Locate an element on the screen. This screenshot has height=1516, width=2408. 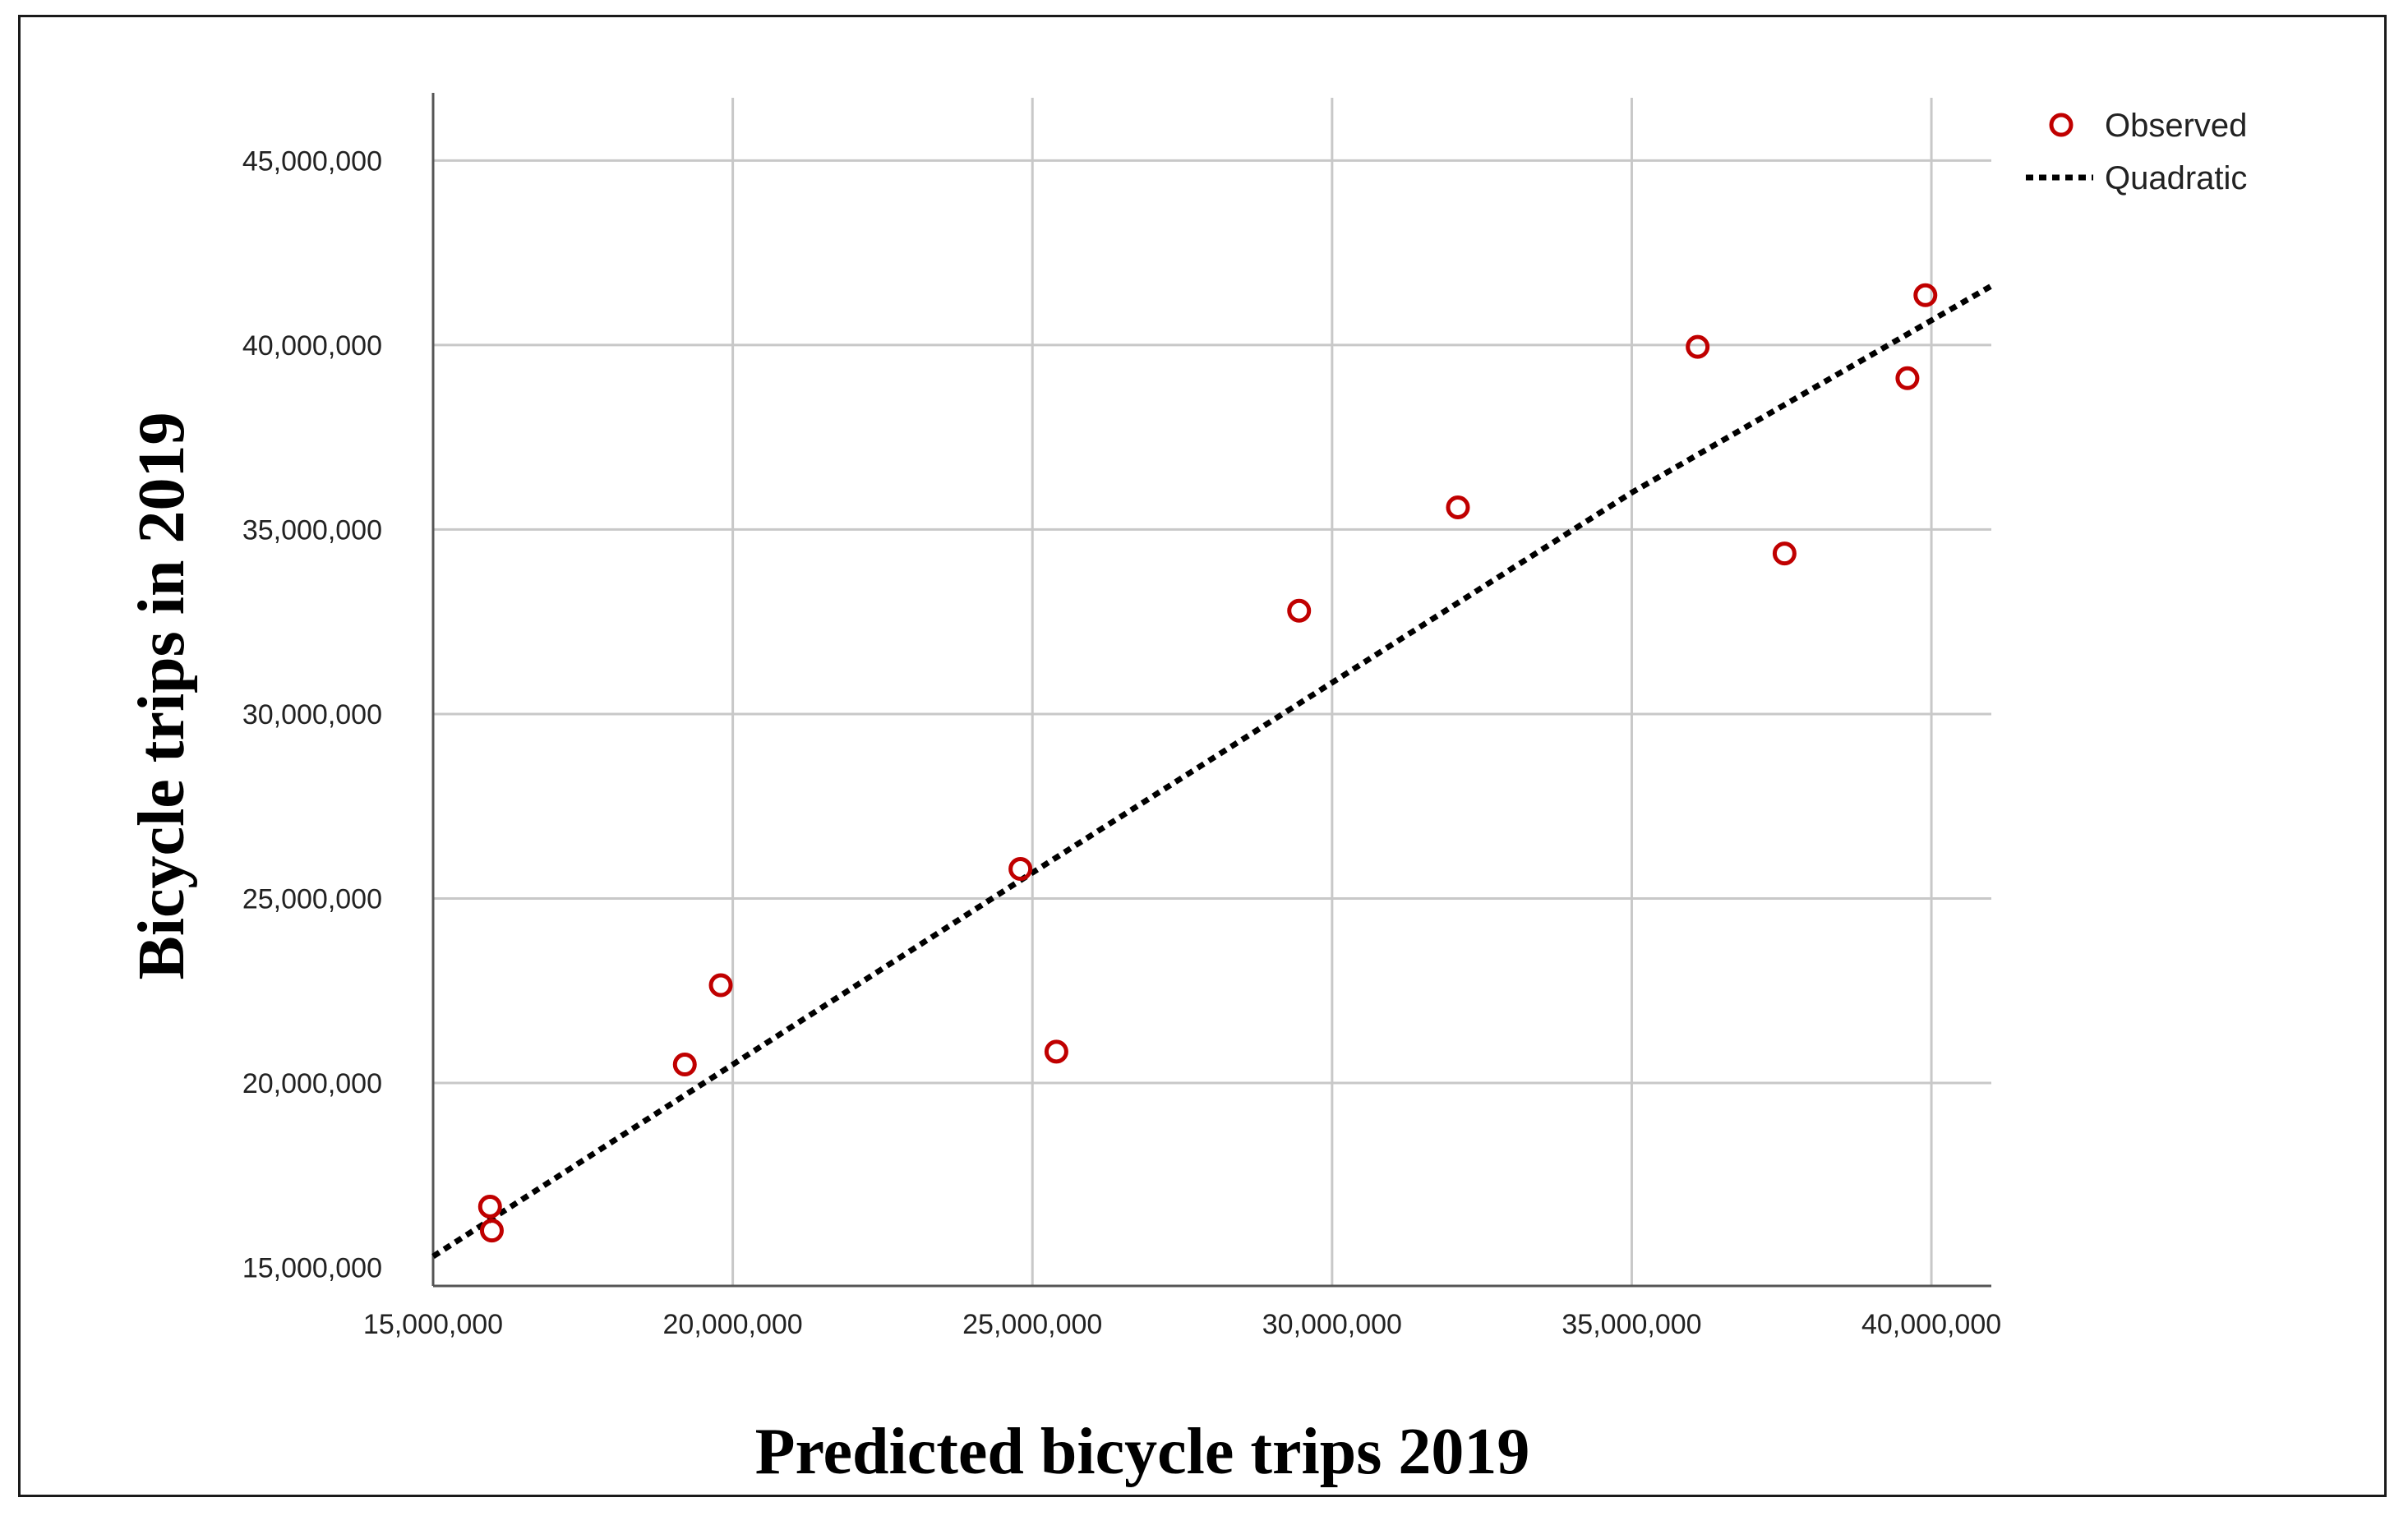
y-tick-label: 35,000,000 is located at coordinates (312, 530).